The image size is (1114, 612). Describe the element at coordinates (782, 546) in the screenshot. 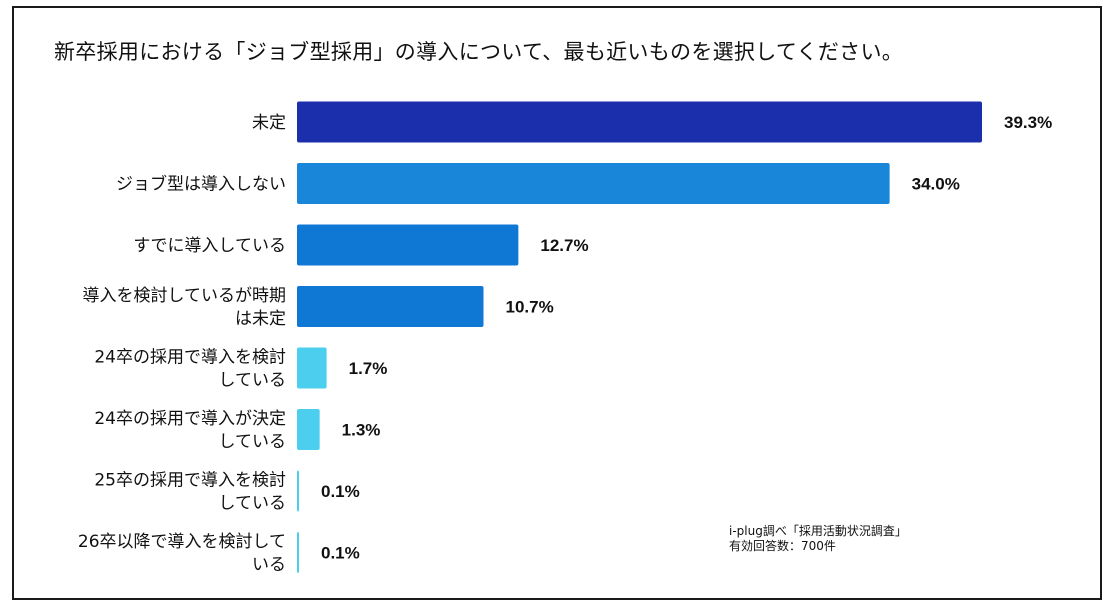

I see `source-line-2: 有効回答数：700件` at that location.